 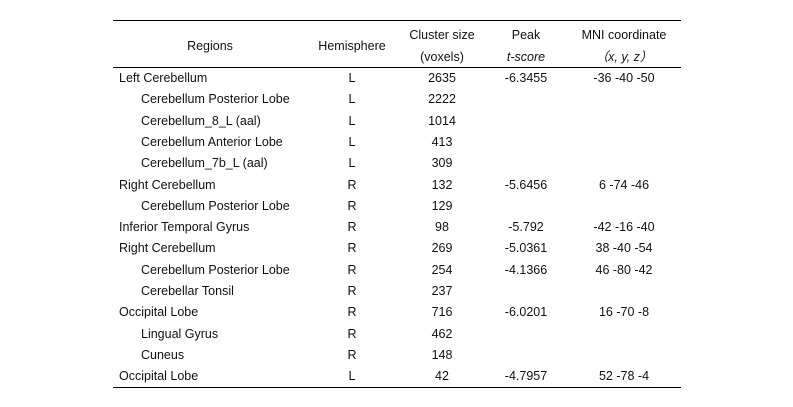 What do you see at coordinates (163, 354) in the screenshot?
I see `subregion-name: Cuneus` at bounding box center [163, 354].